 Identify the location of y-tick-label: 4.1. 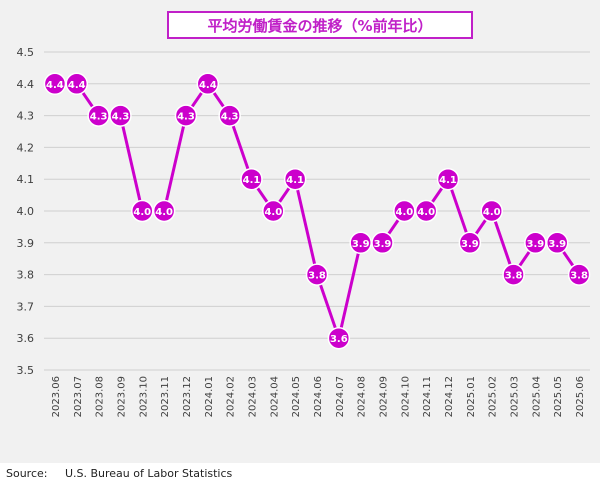
(26, 179).